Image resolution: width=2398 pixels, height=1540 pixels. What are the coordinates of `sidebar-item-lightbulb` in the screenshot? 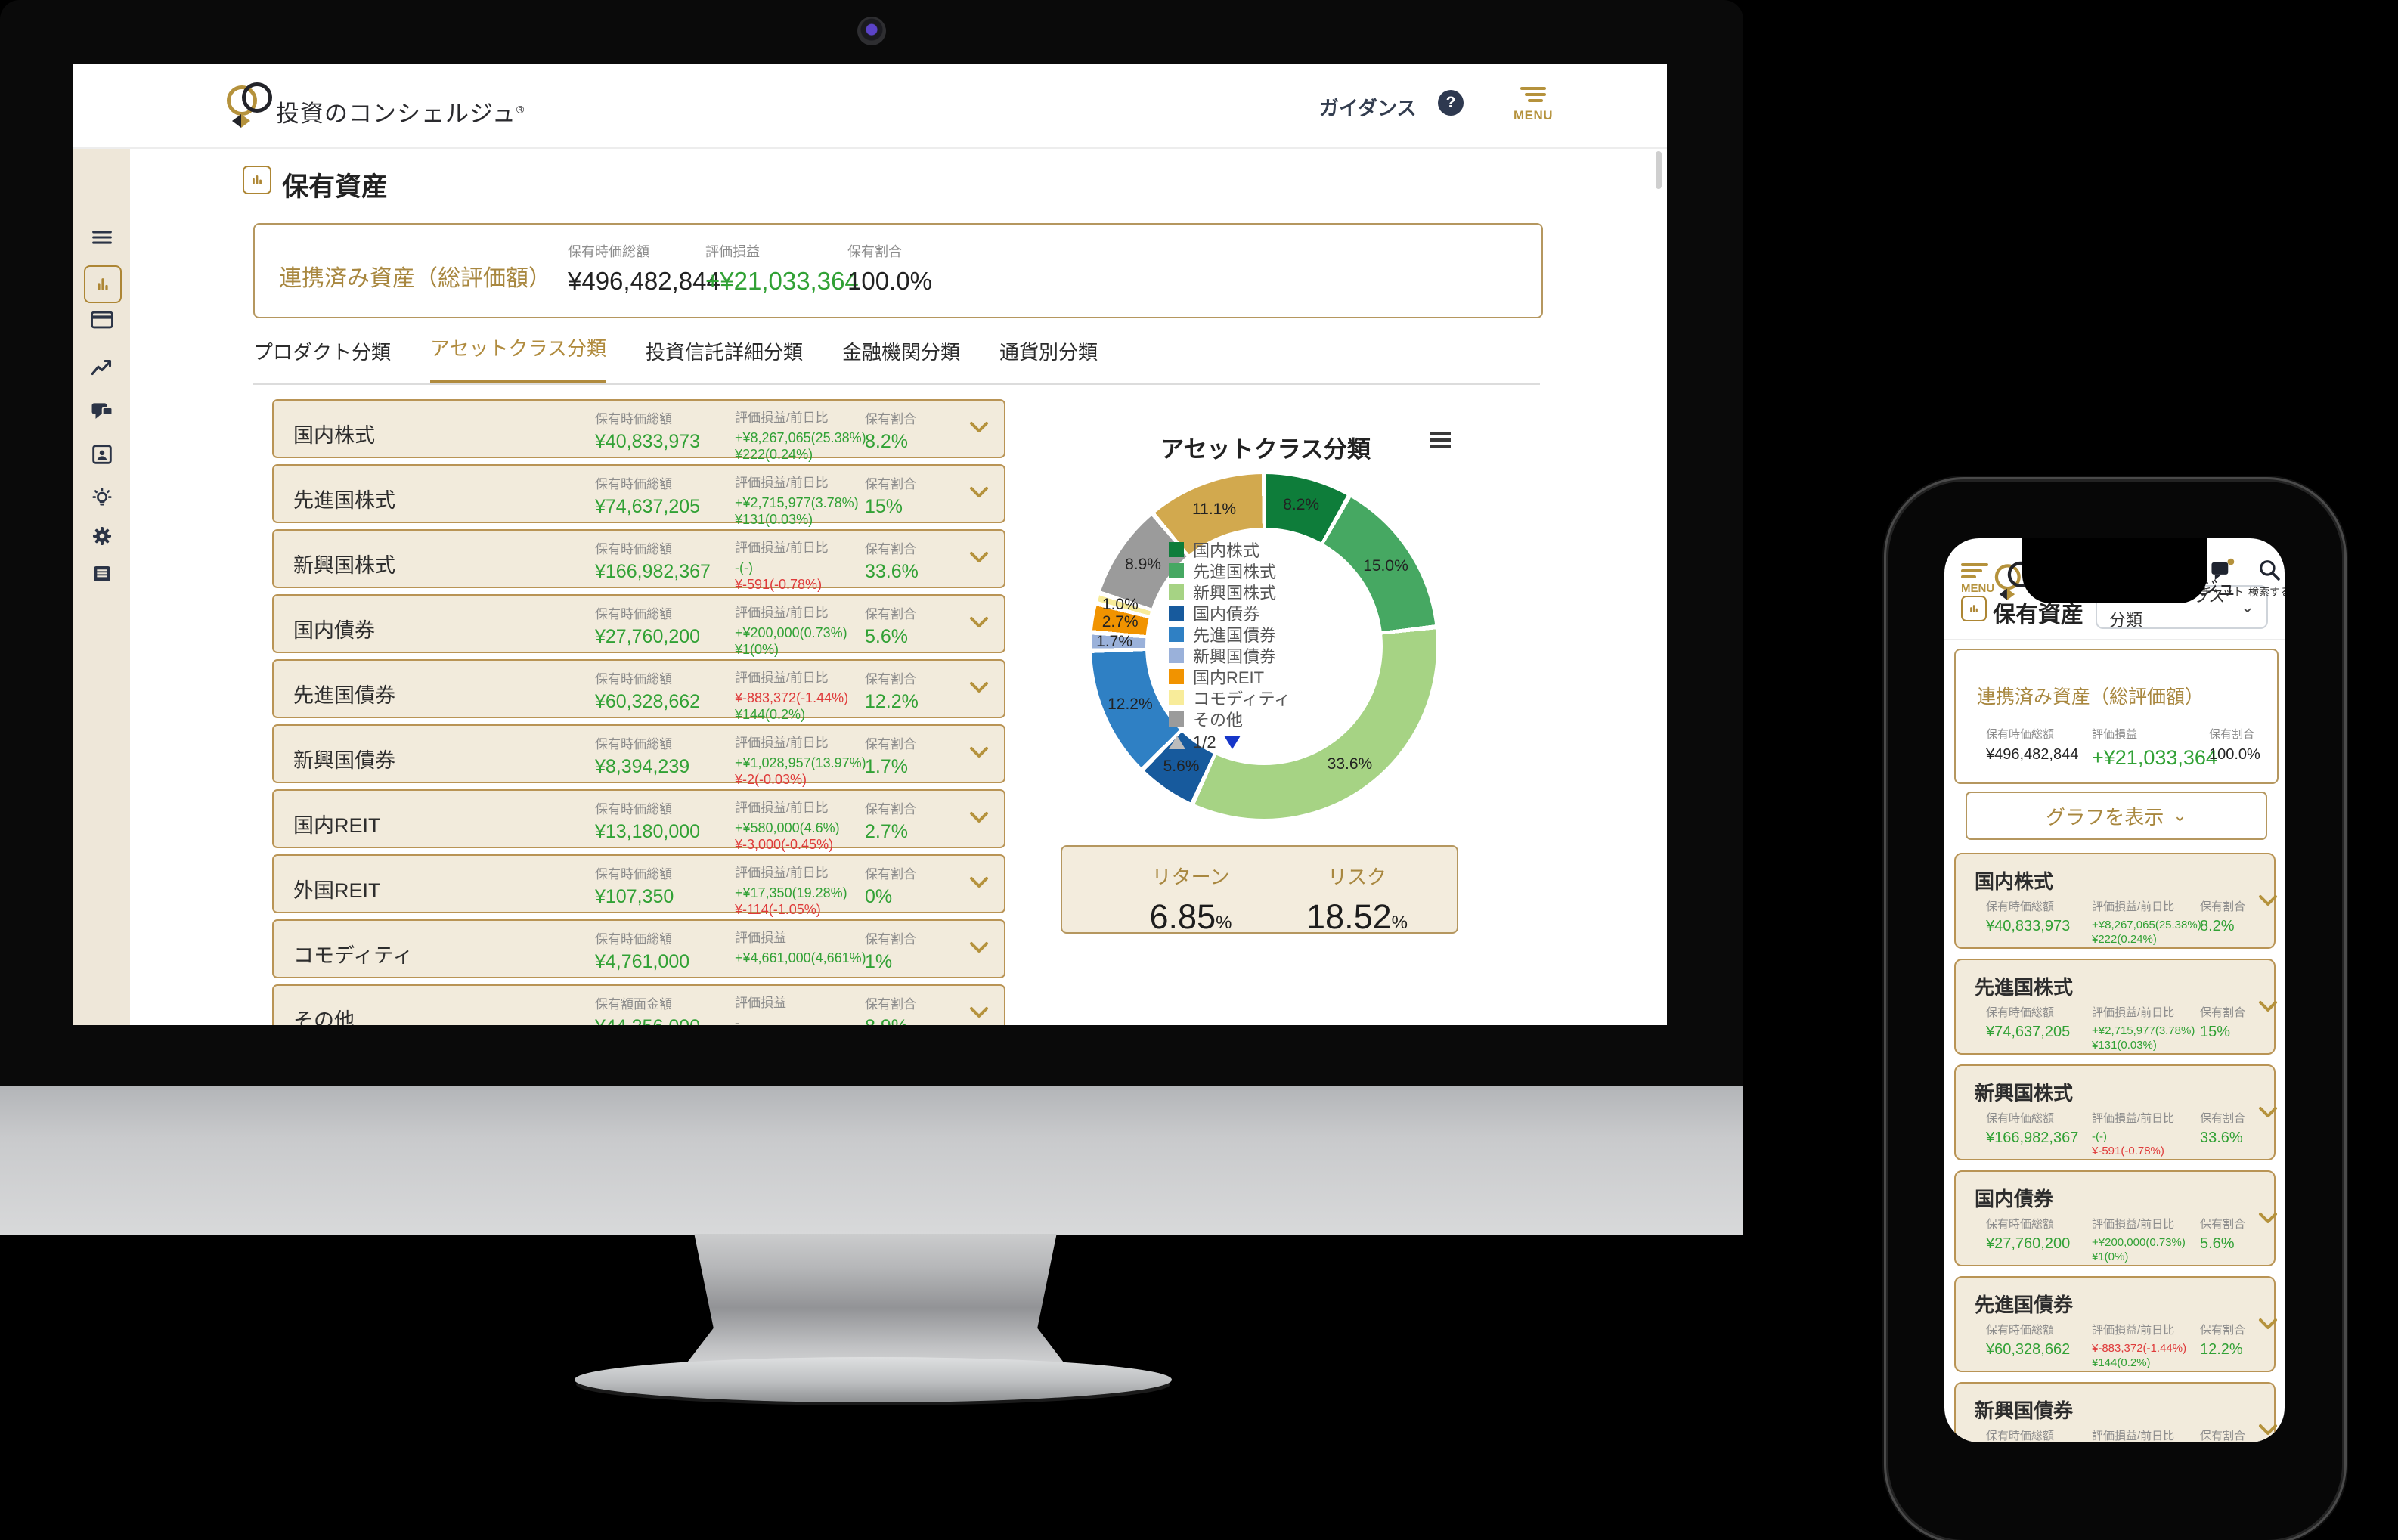 It's located at (102, 498).